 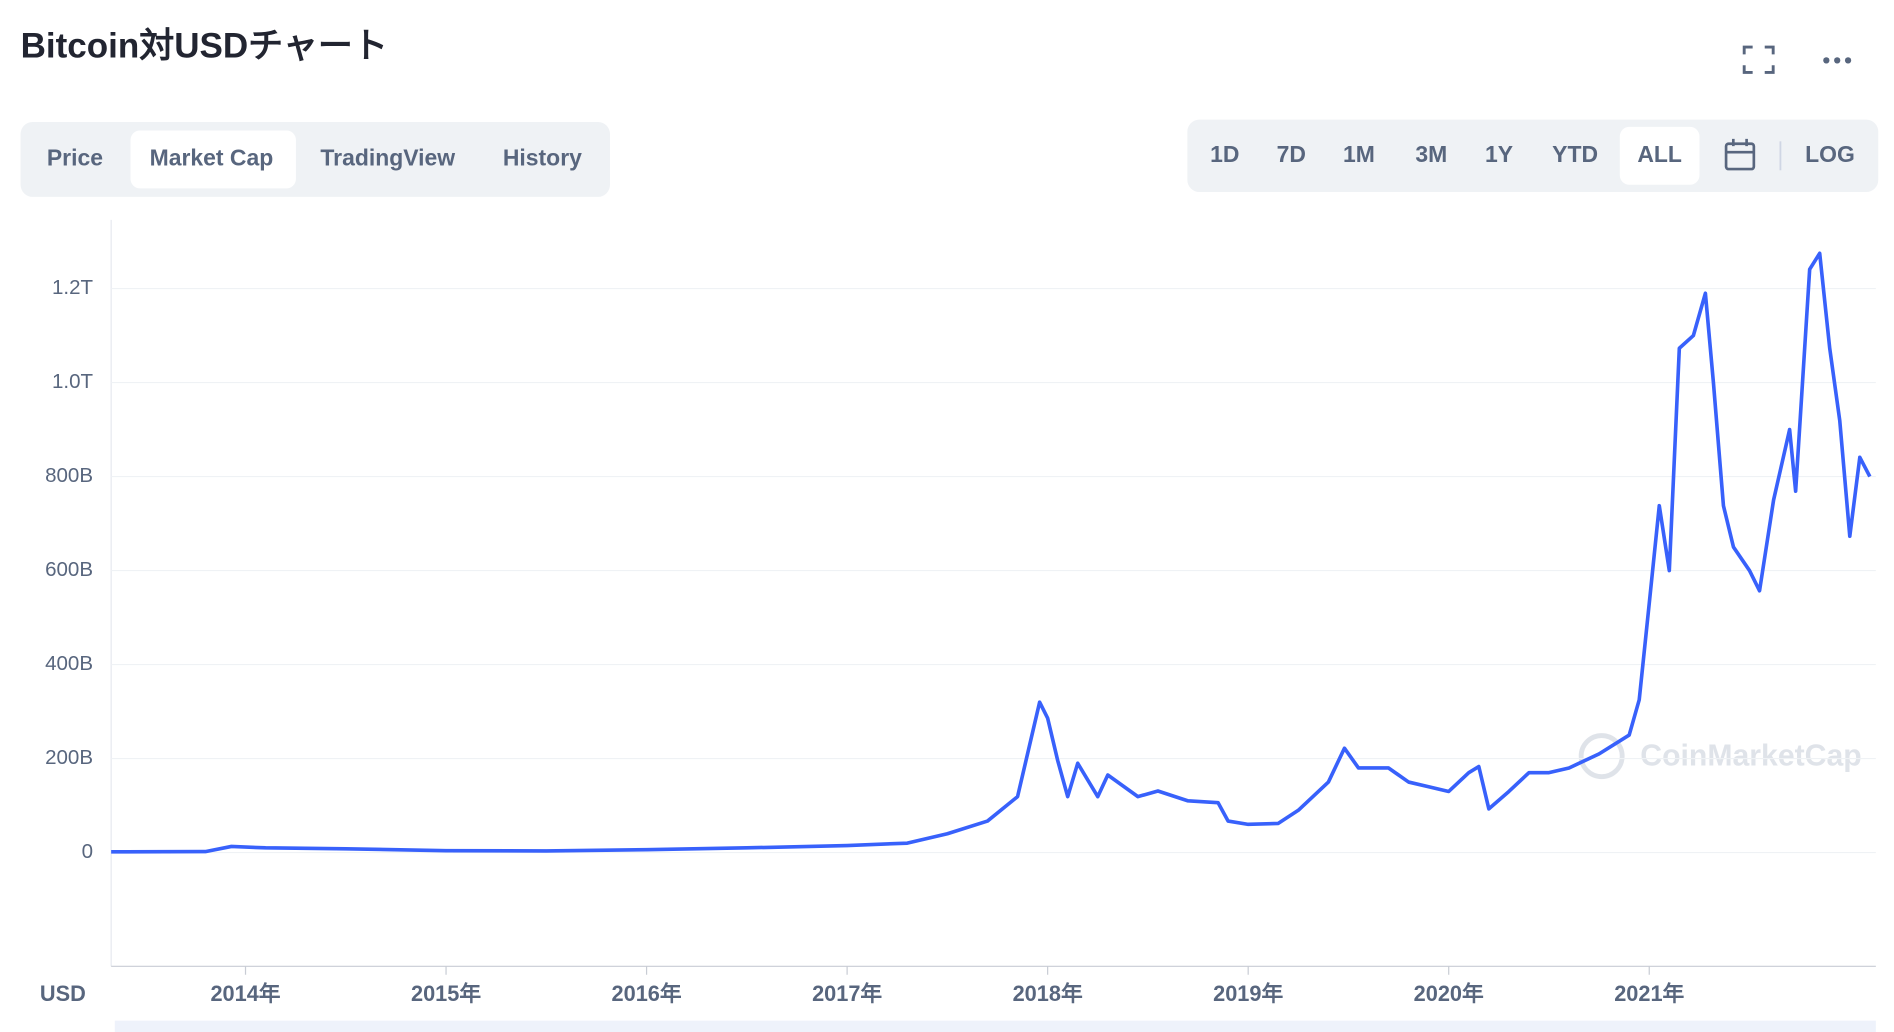 What do you see at coordinates (73, 381) in the screenshot?
I see `y-tick-label: 1.0T` at bounding box center [73, 381].